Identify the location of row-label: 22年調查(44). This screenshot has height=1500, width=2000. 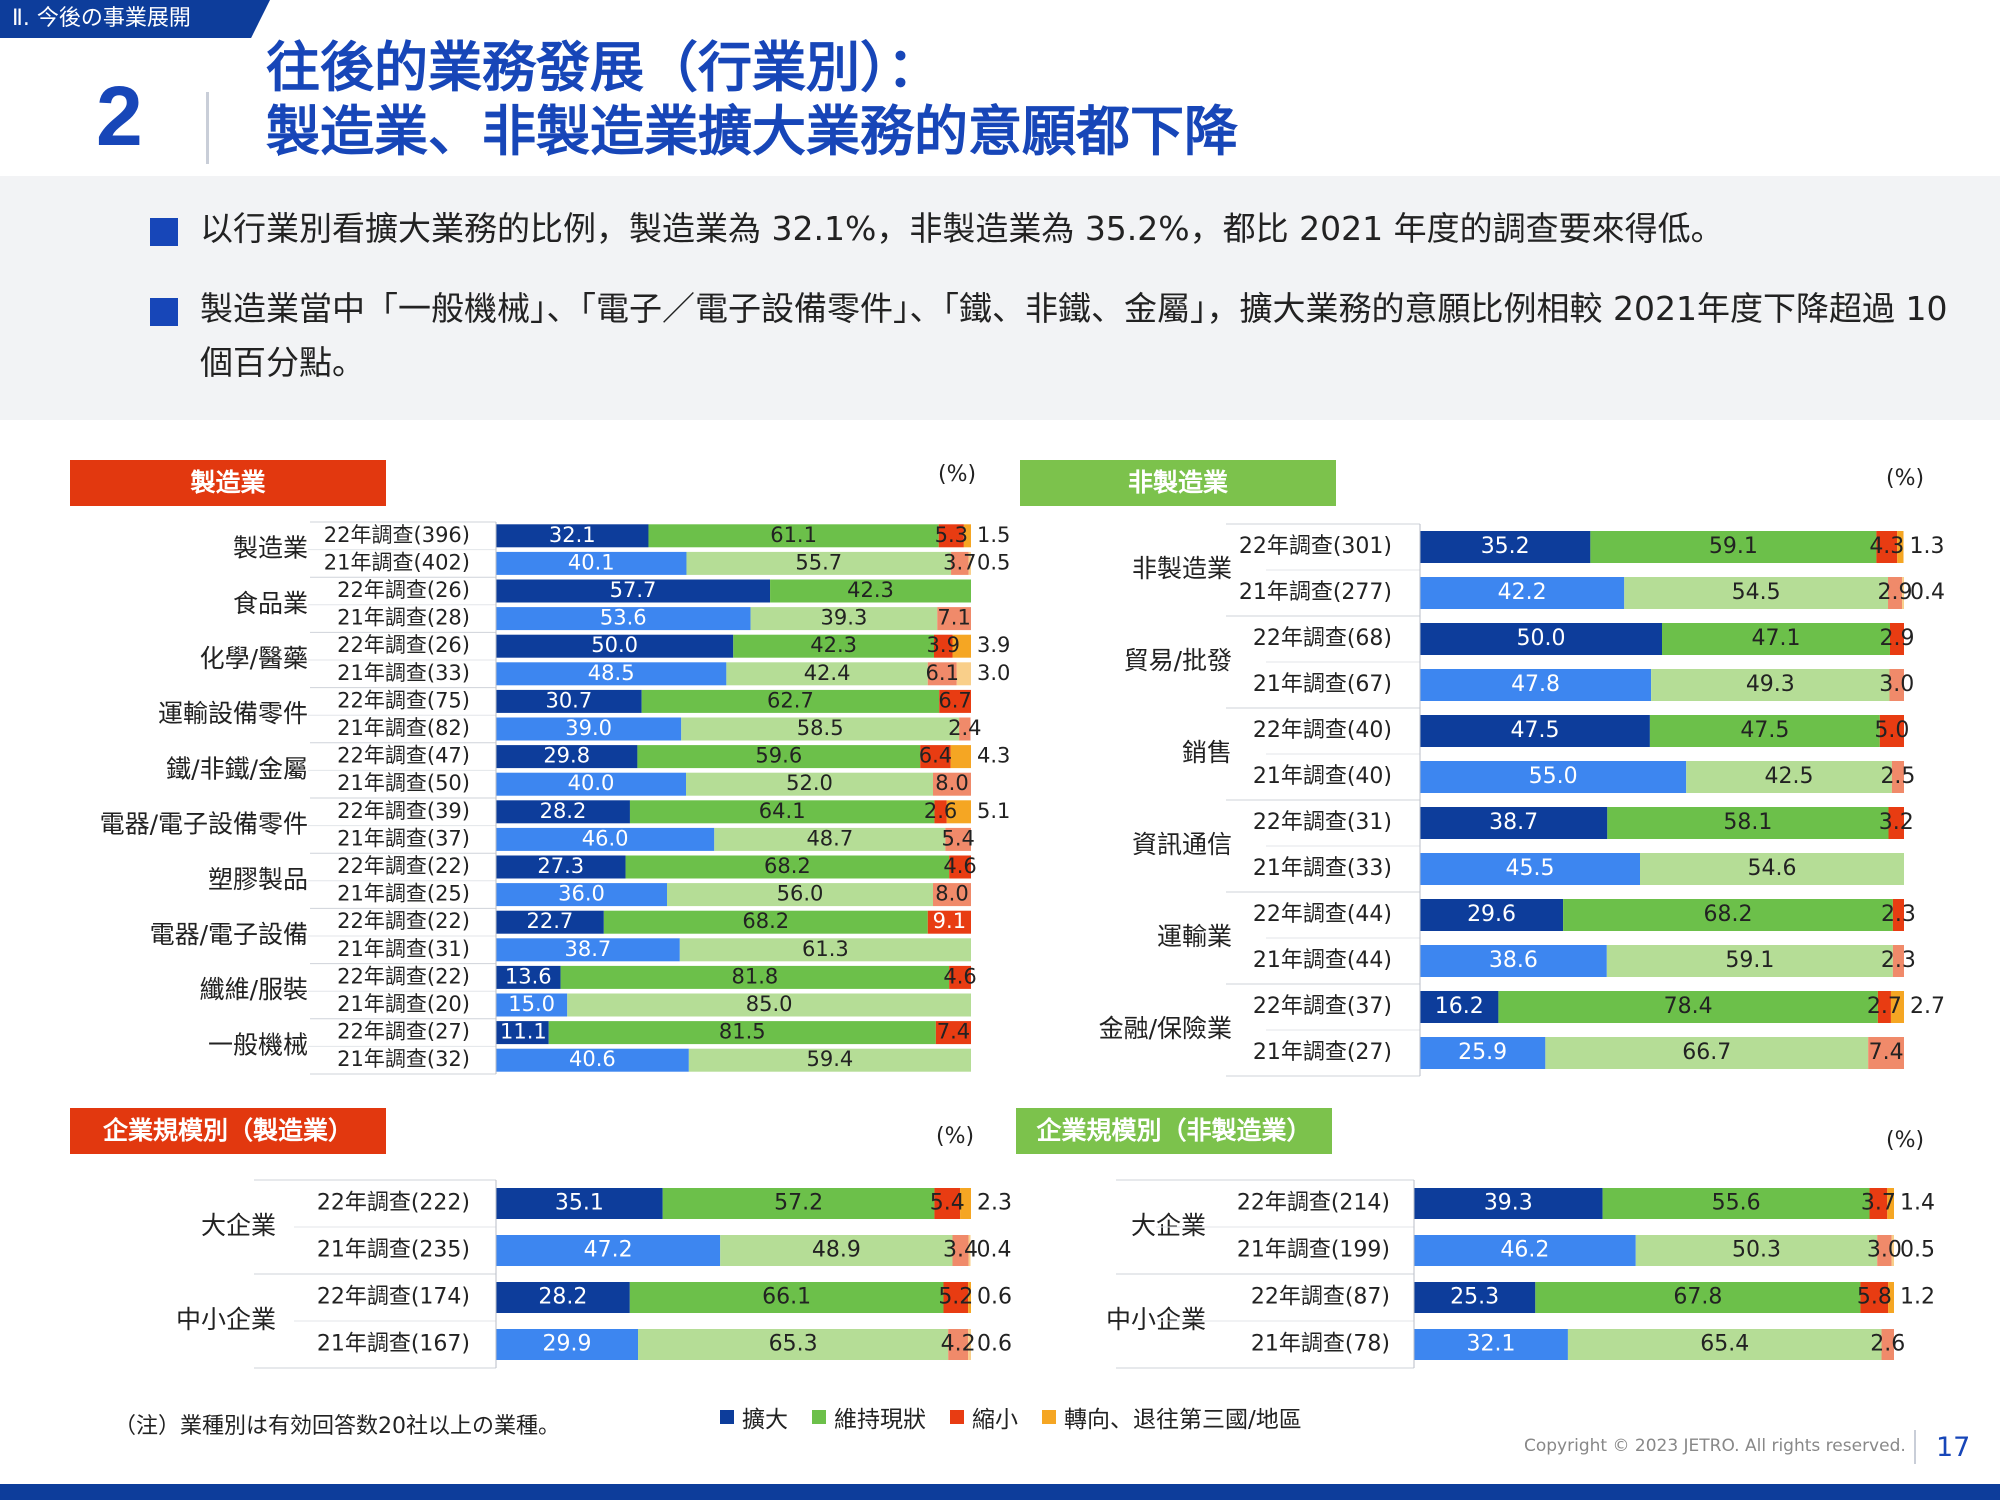
(1322, 914).